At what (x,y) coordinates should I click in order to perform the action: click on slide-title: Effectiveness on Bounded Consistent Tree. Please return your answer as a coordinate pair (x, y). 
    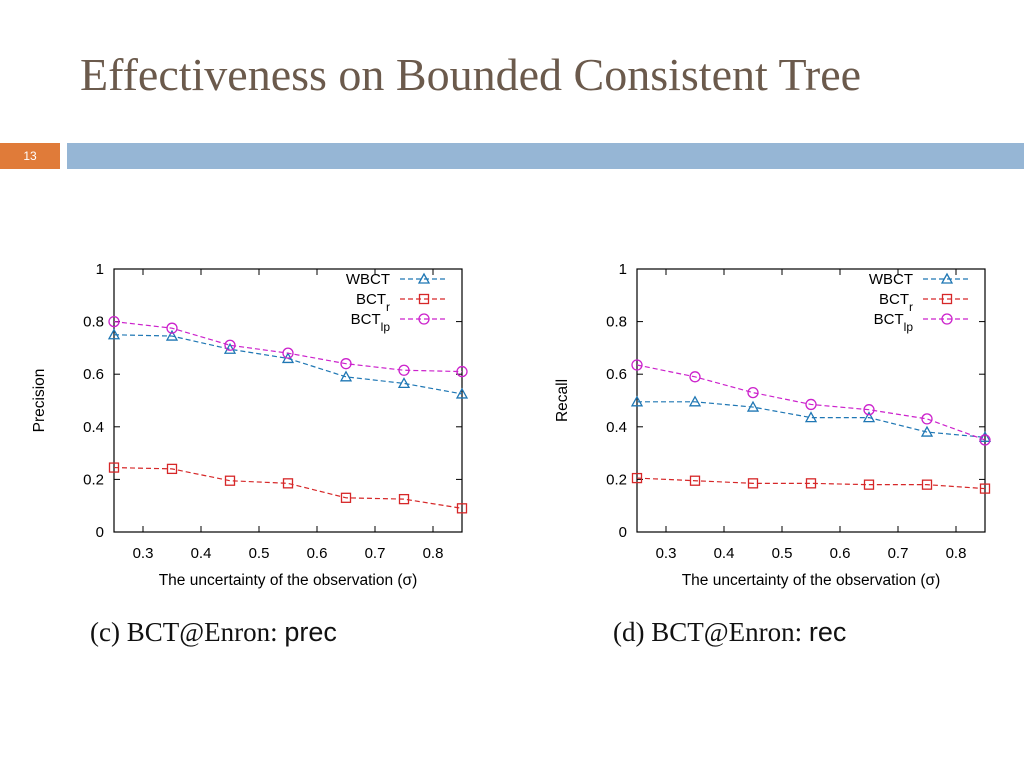
    Looking at the image, I should click on (471, 74).